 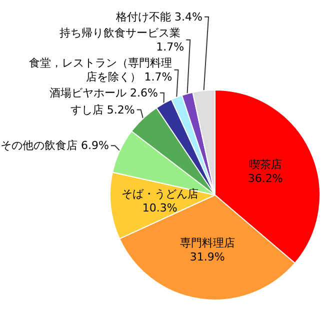 I want to click on data-label: 31.9%, so click(x=207, y=257).